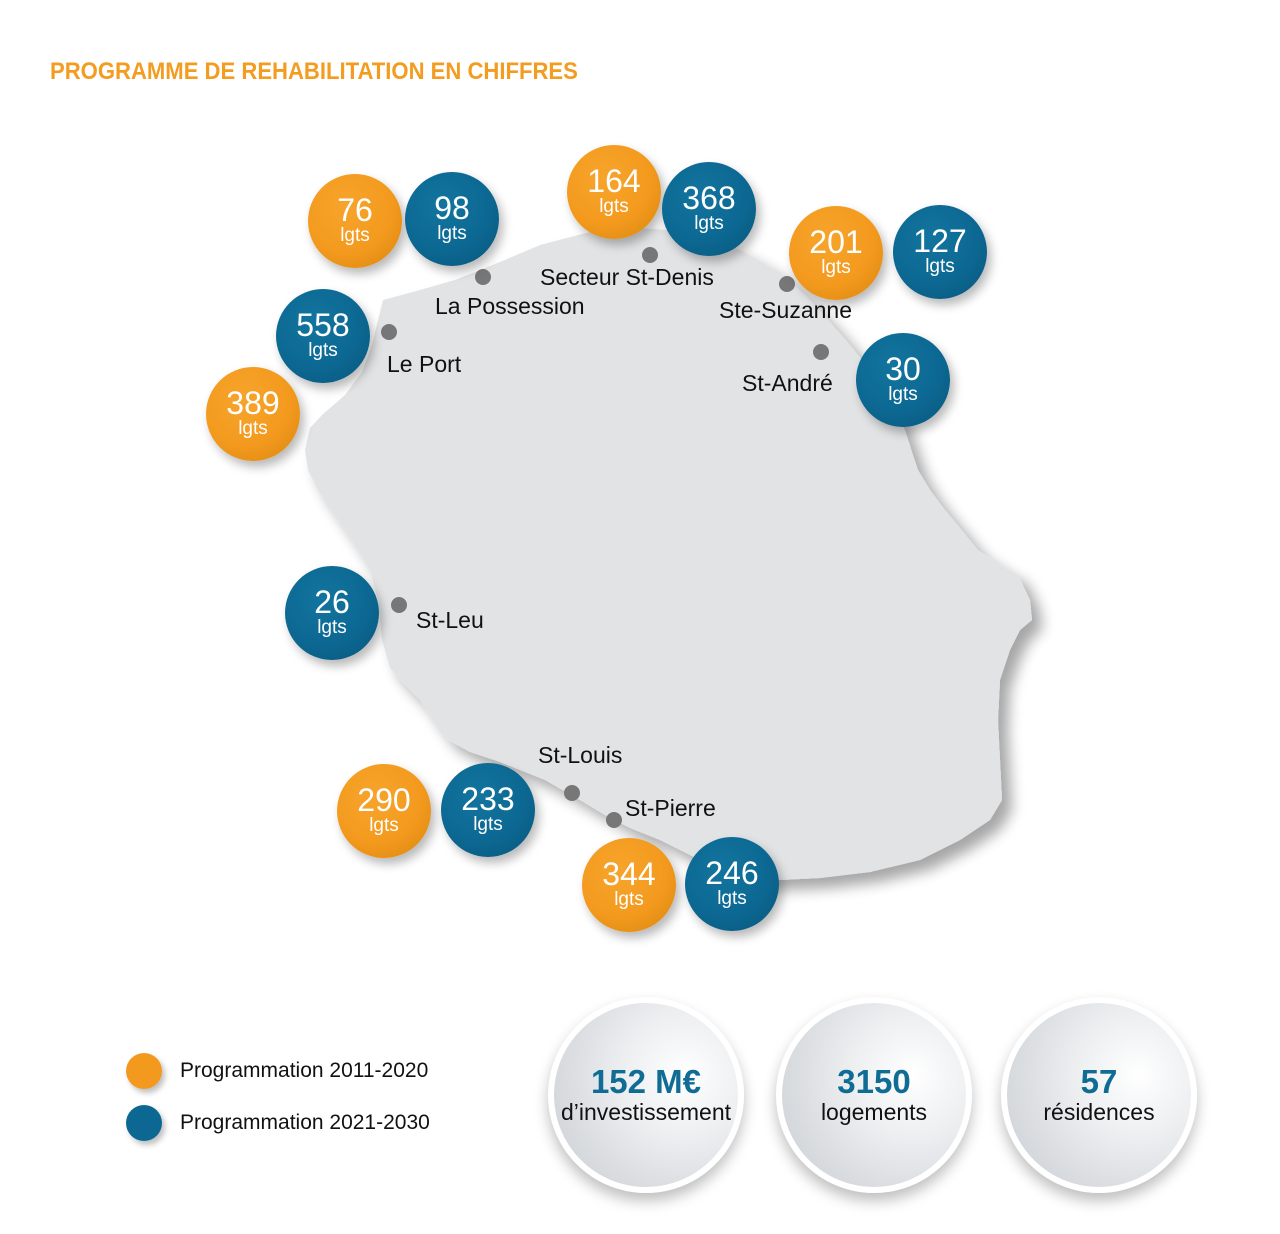 The image size is (1280, 1234). I want to click on bubble-la-possession-2021-2030: 98 lgts, so click(452, 219).